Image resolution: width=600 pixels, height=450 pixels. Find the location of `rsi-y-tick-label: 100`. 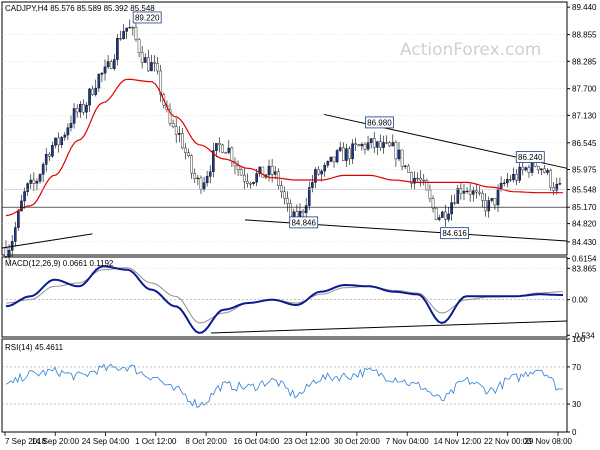

rsi-y-tick-label: 100 is located at coordinates (579, 339).